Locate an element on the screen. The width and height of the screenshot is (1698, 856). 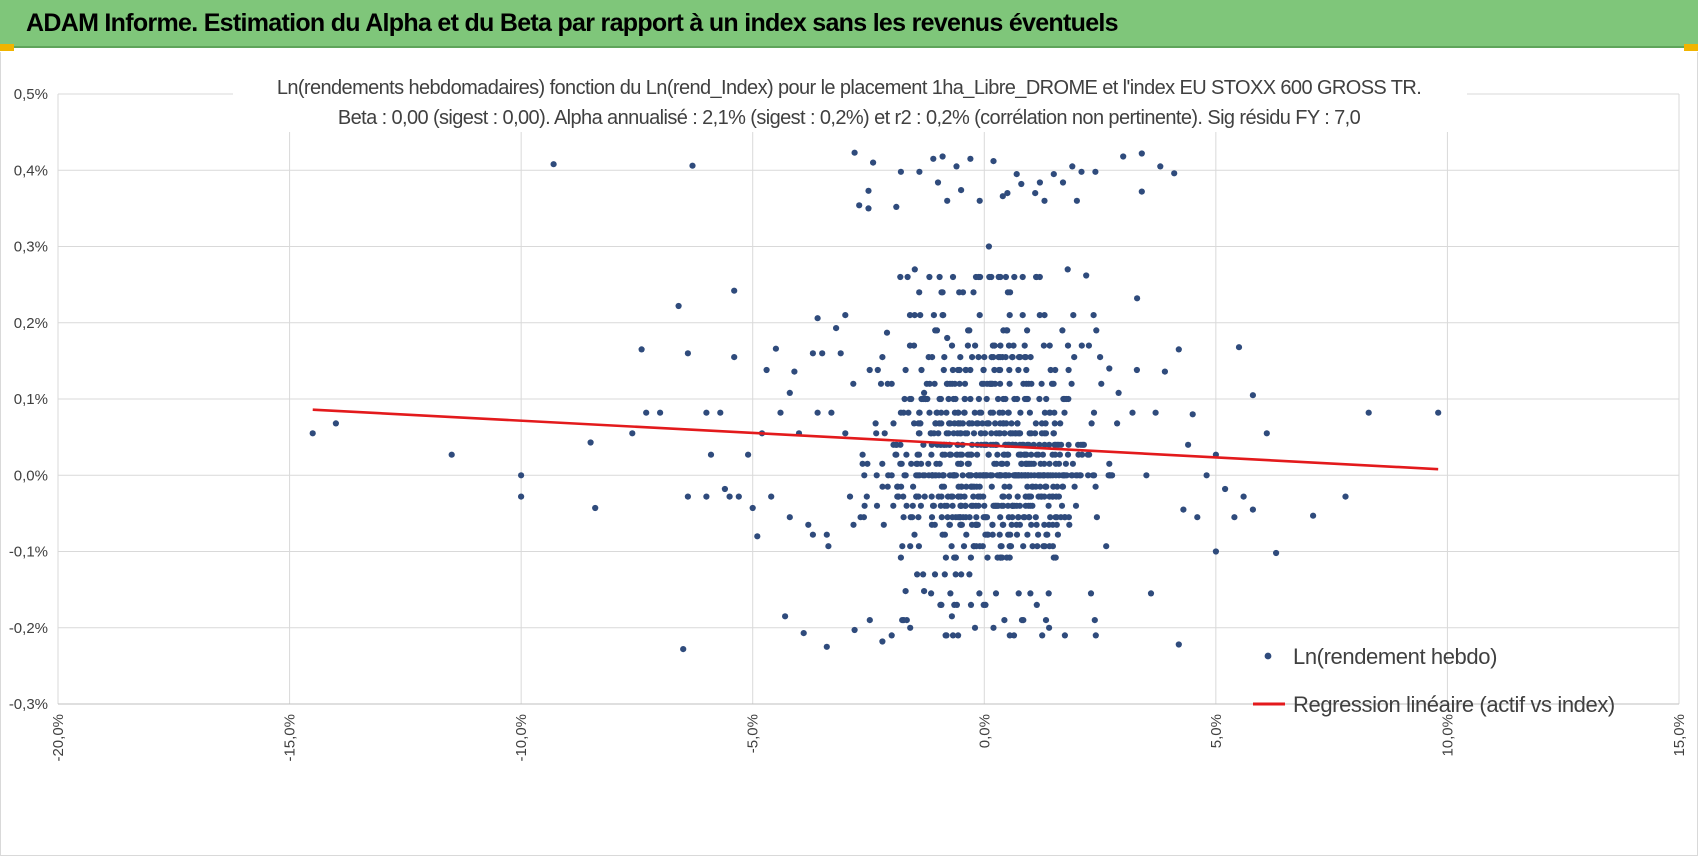
y-tick-label: 0,1% is located at coordinates (31, 399).